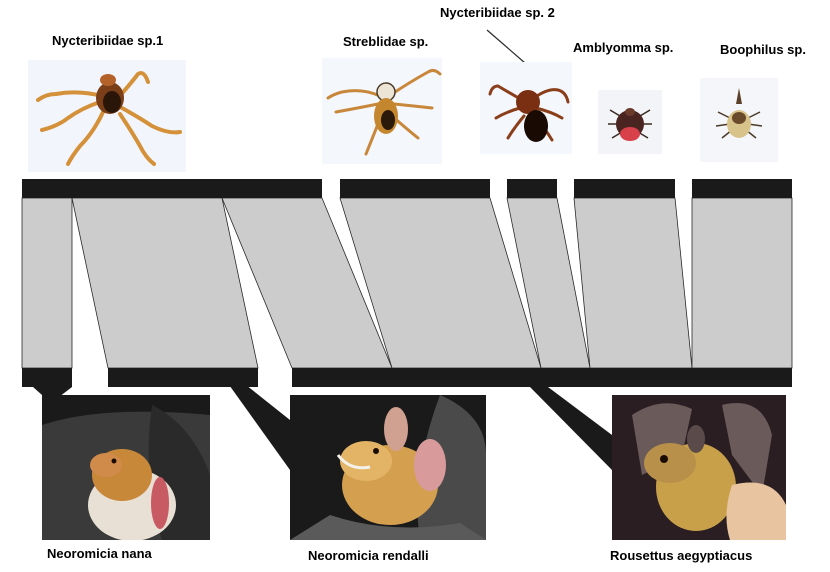  I want to click on host-label-neoromicia-rendalli: Neoromicia rendalli, so click(368, 555).